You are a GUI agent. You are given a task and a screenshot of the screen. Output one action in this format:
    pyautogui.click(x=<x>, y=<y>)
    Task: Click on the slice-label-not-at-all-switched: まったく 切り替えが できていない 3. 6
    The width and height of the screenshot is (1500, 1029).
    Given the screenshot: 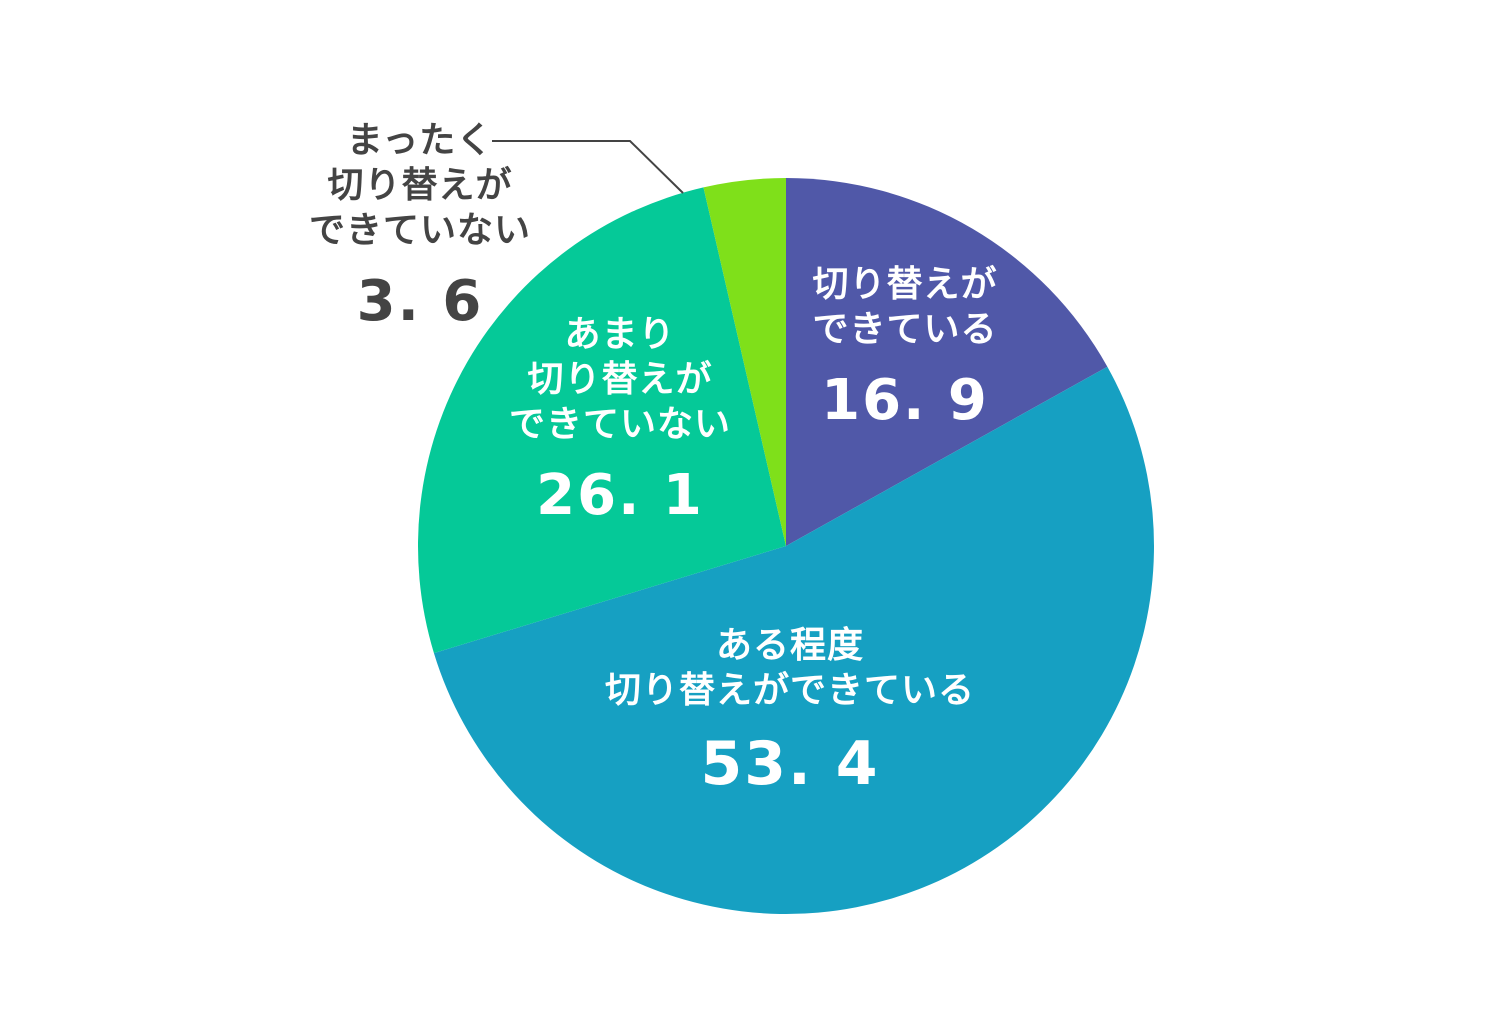 What is the action you would take?
    pyautogui.click(x=420, y=227)
    